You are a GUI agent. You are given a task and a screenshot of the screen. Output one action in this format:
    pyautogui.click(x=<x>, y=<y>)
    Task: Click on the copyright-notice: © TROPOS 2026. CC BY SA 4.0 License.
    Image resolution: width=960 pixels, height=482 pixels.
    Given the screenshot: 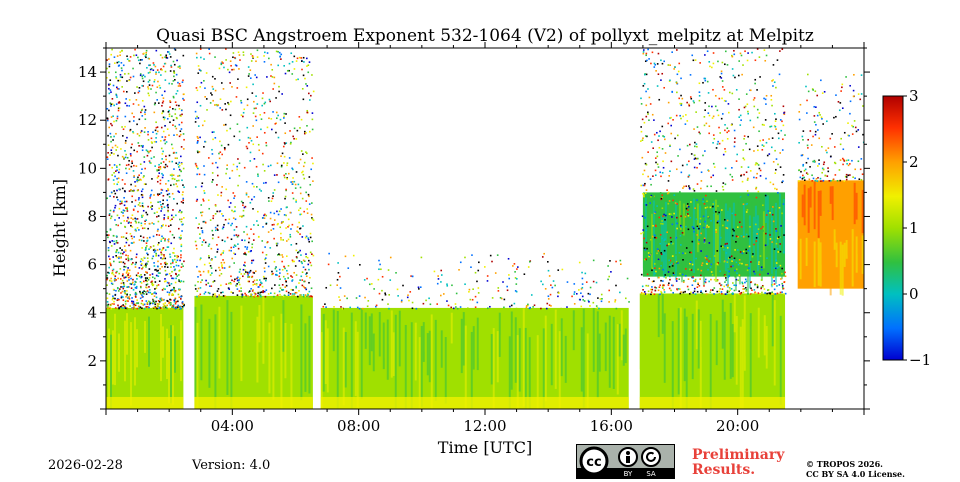 What is the action you would take?
    pyautogui.click(x=855, y=469)
    